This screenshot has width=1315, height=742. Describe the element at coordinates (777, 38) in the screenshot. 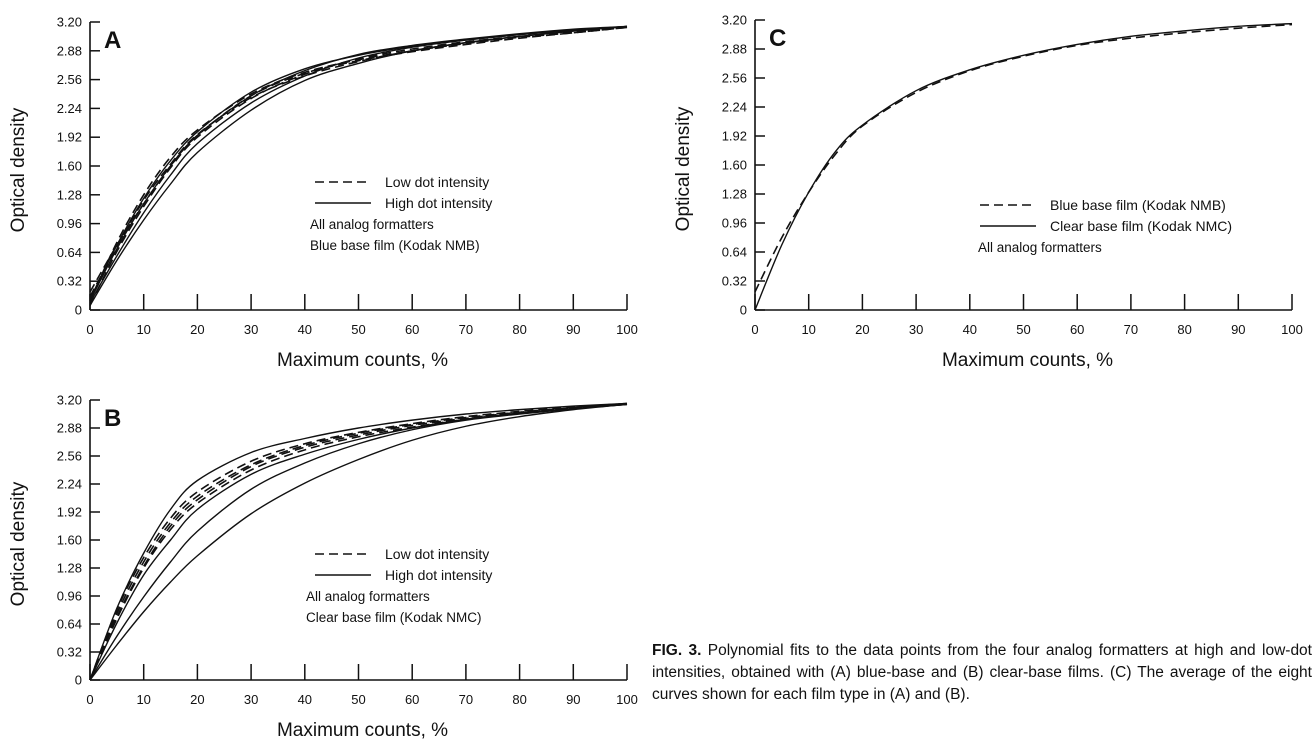

I see `panel-label-c: C` at that location.